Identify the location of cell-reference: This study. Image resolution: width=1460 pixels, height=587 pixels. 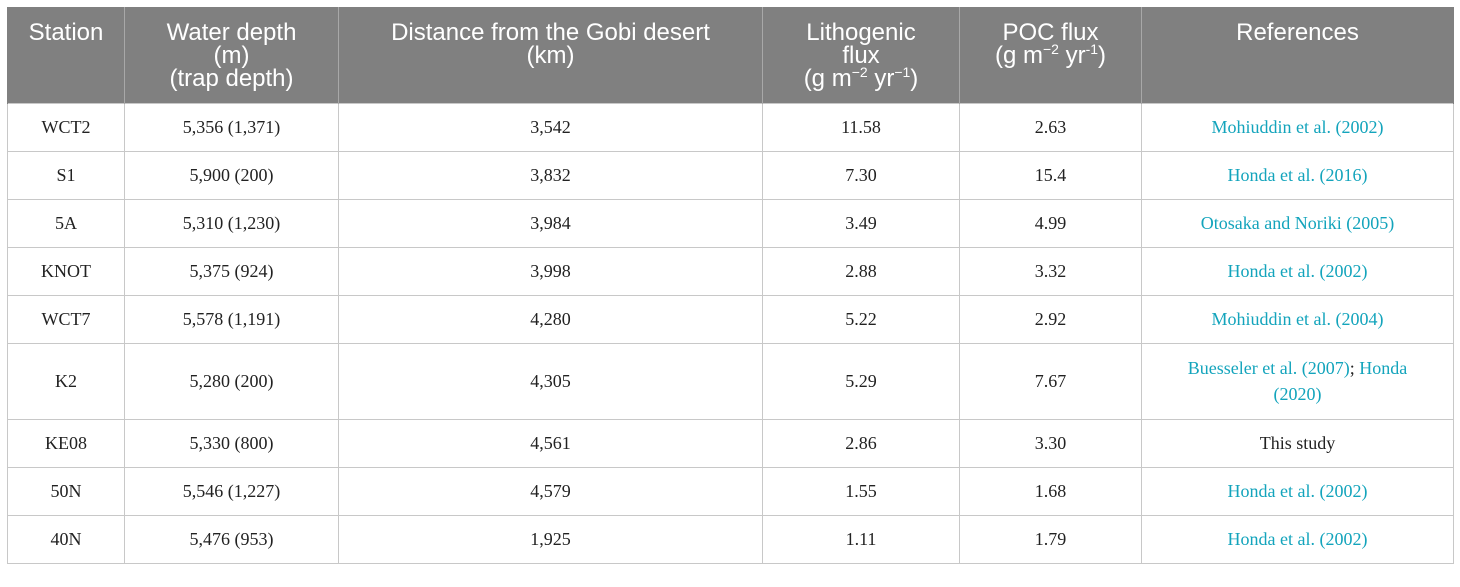
(1297, 443).